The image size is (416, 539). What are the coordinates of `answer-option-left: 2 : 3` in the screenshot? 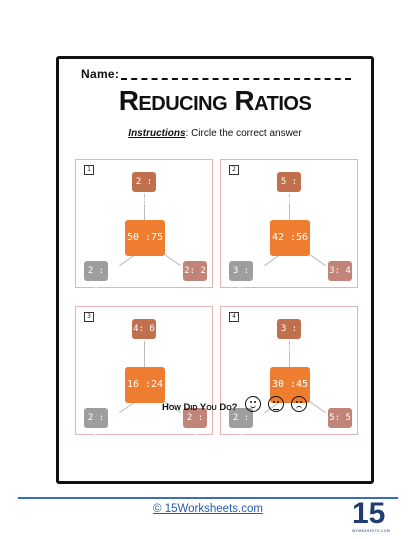 It's located at (241, 425).